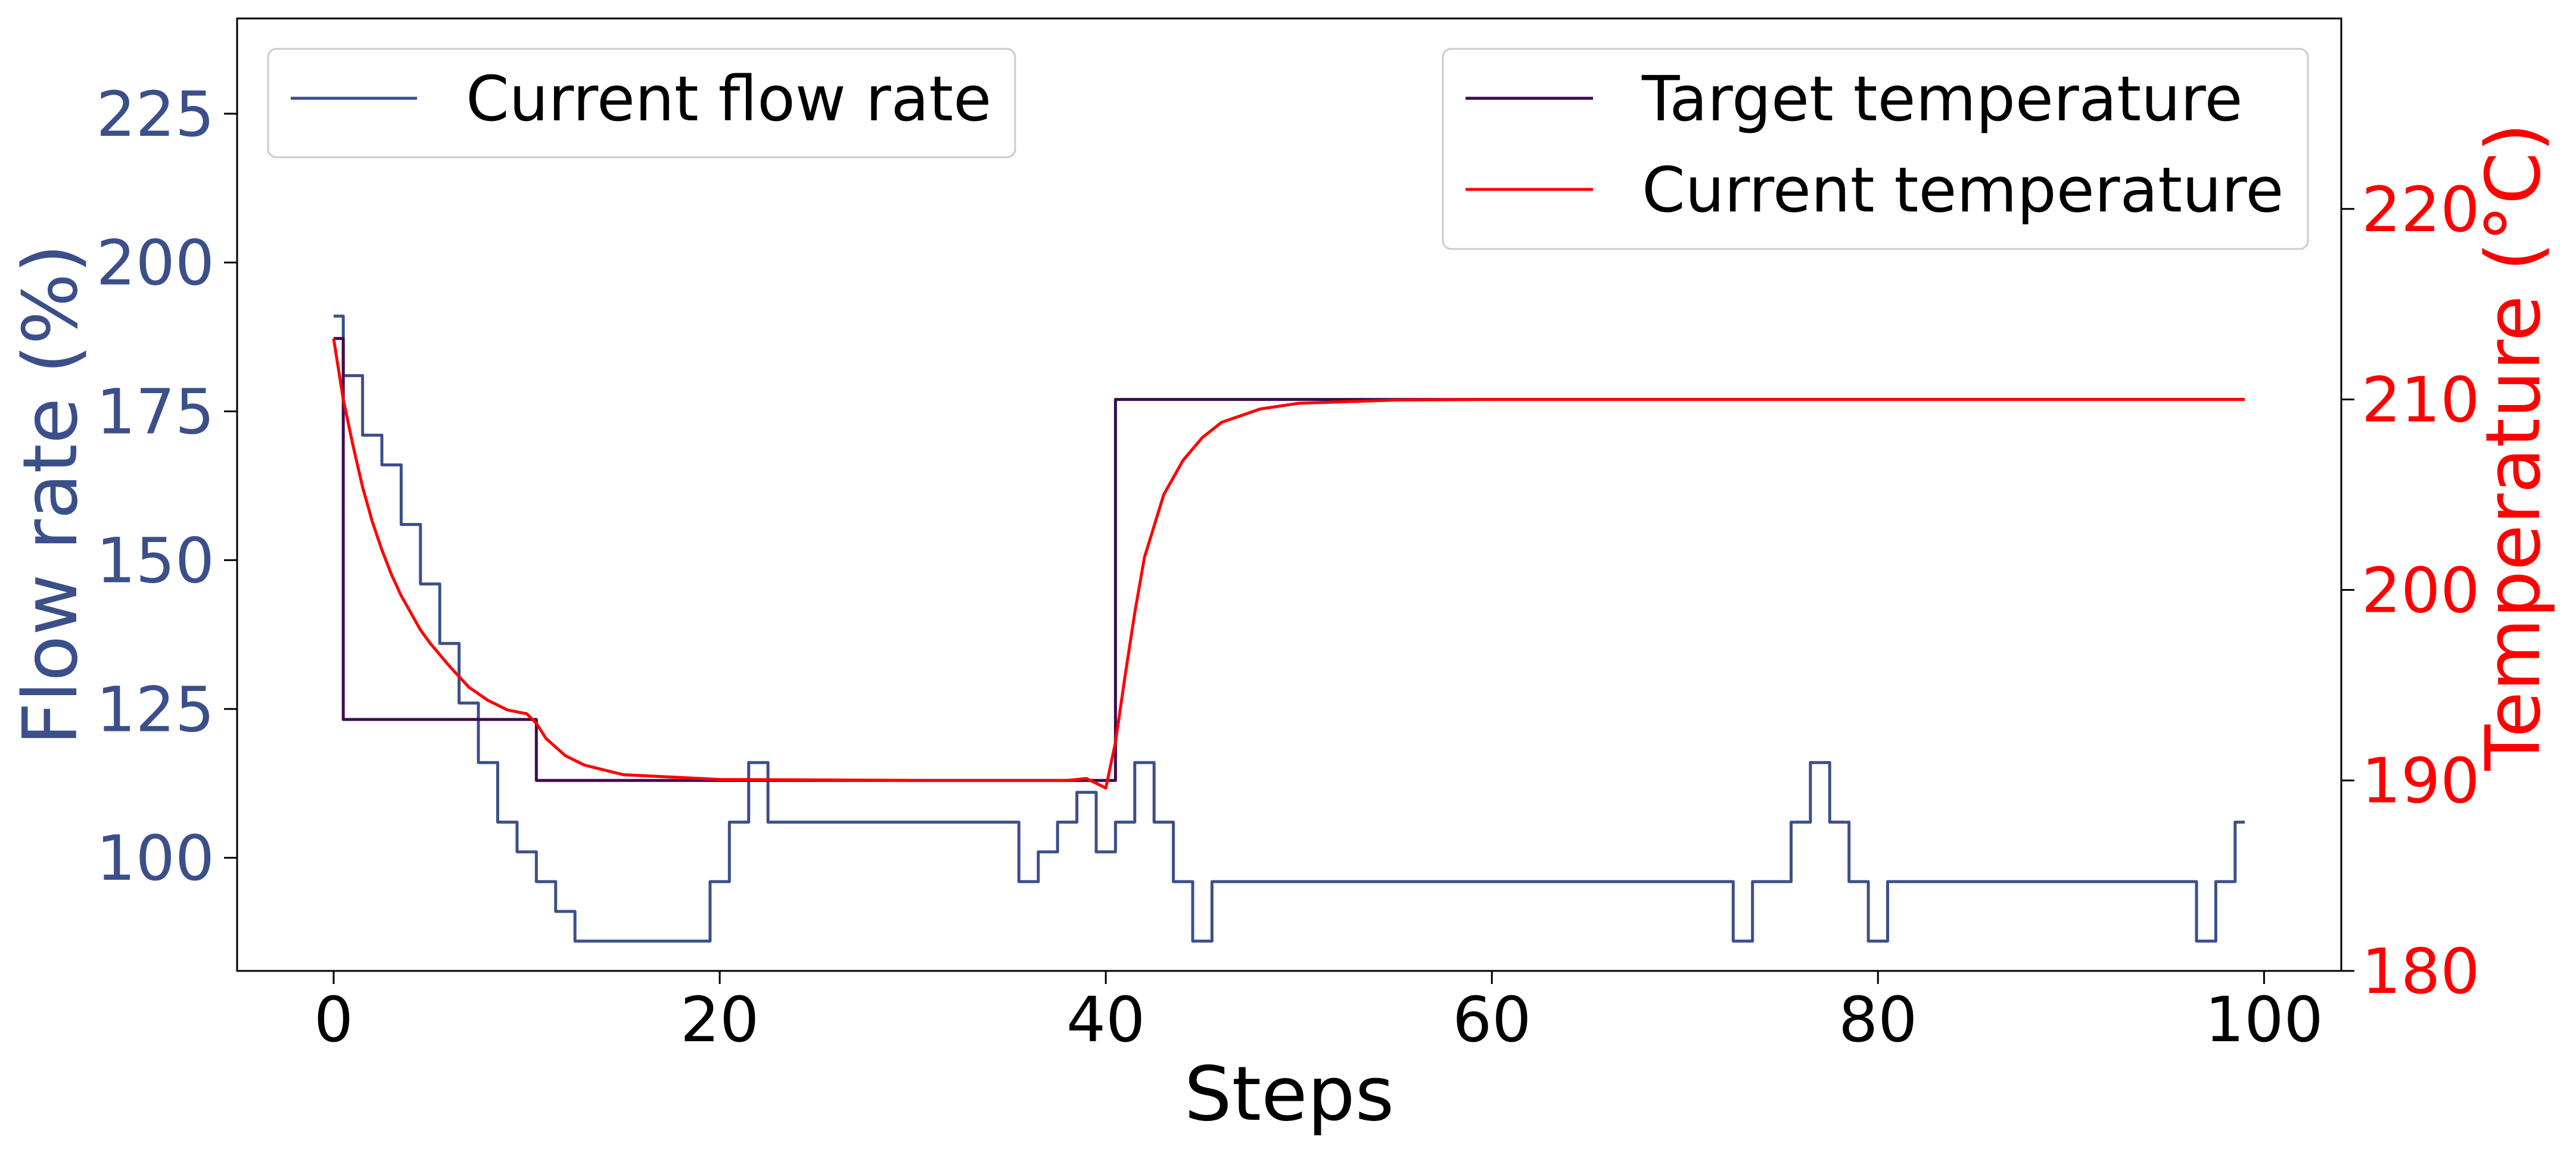  What do you see at coordinates (2421, 781) in the screenshot?
I see `y-right-tick-label: 190` at bounding box center [2421, 781].